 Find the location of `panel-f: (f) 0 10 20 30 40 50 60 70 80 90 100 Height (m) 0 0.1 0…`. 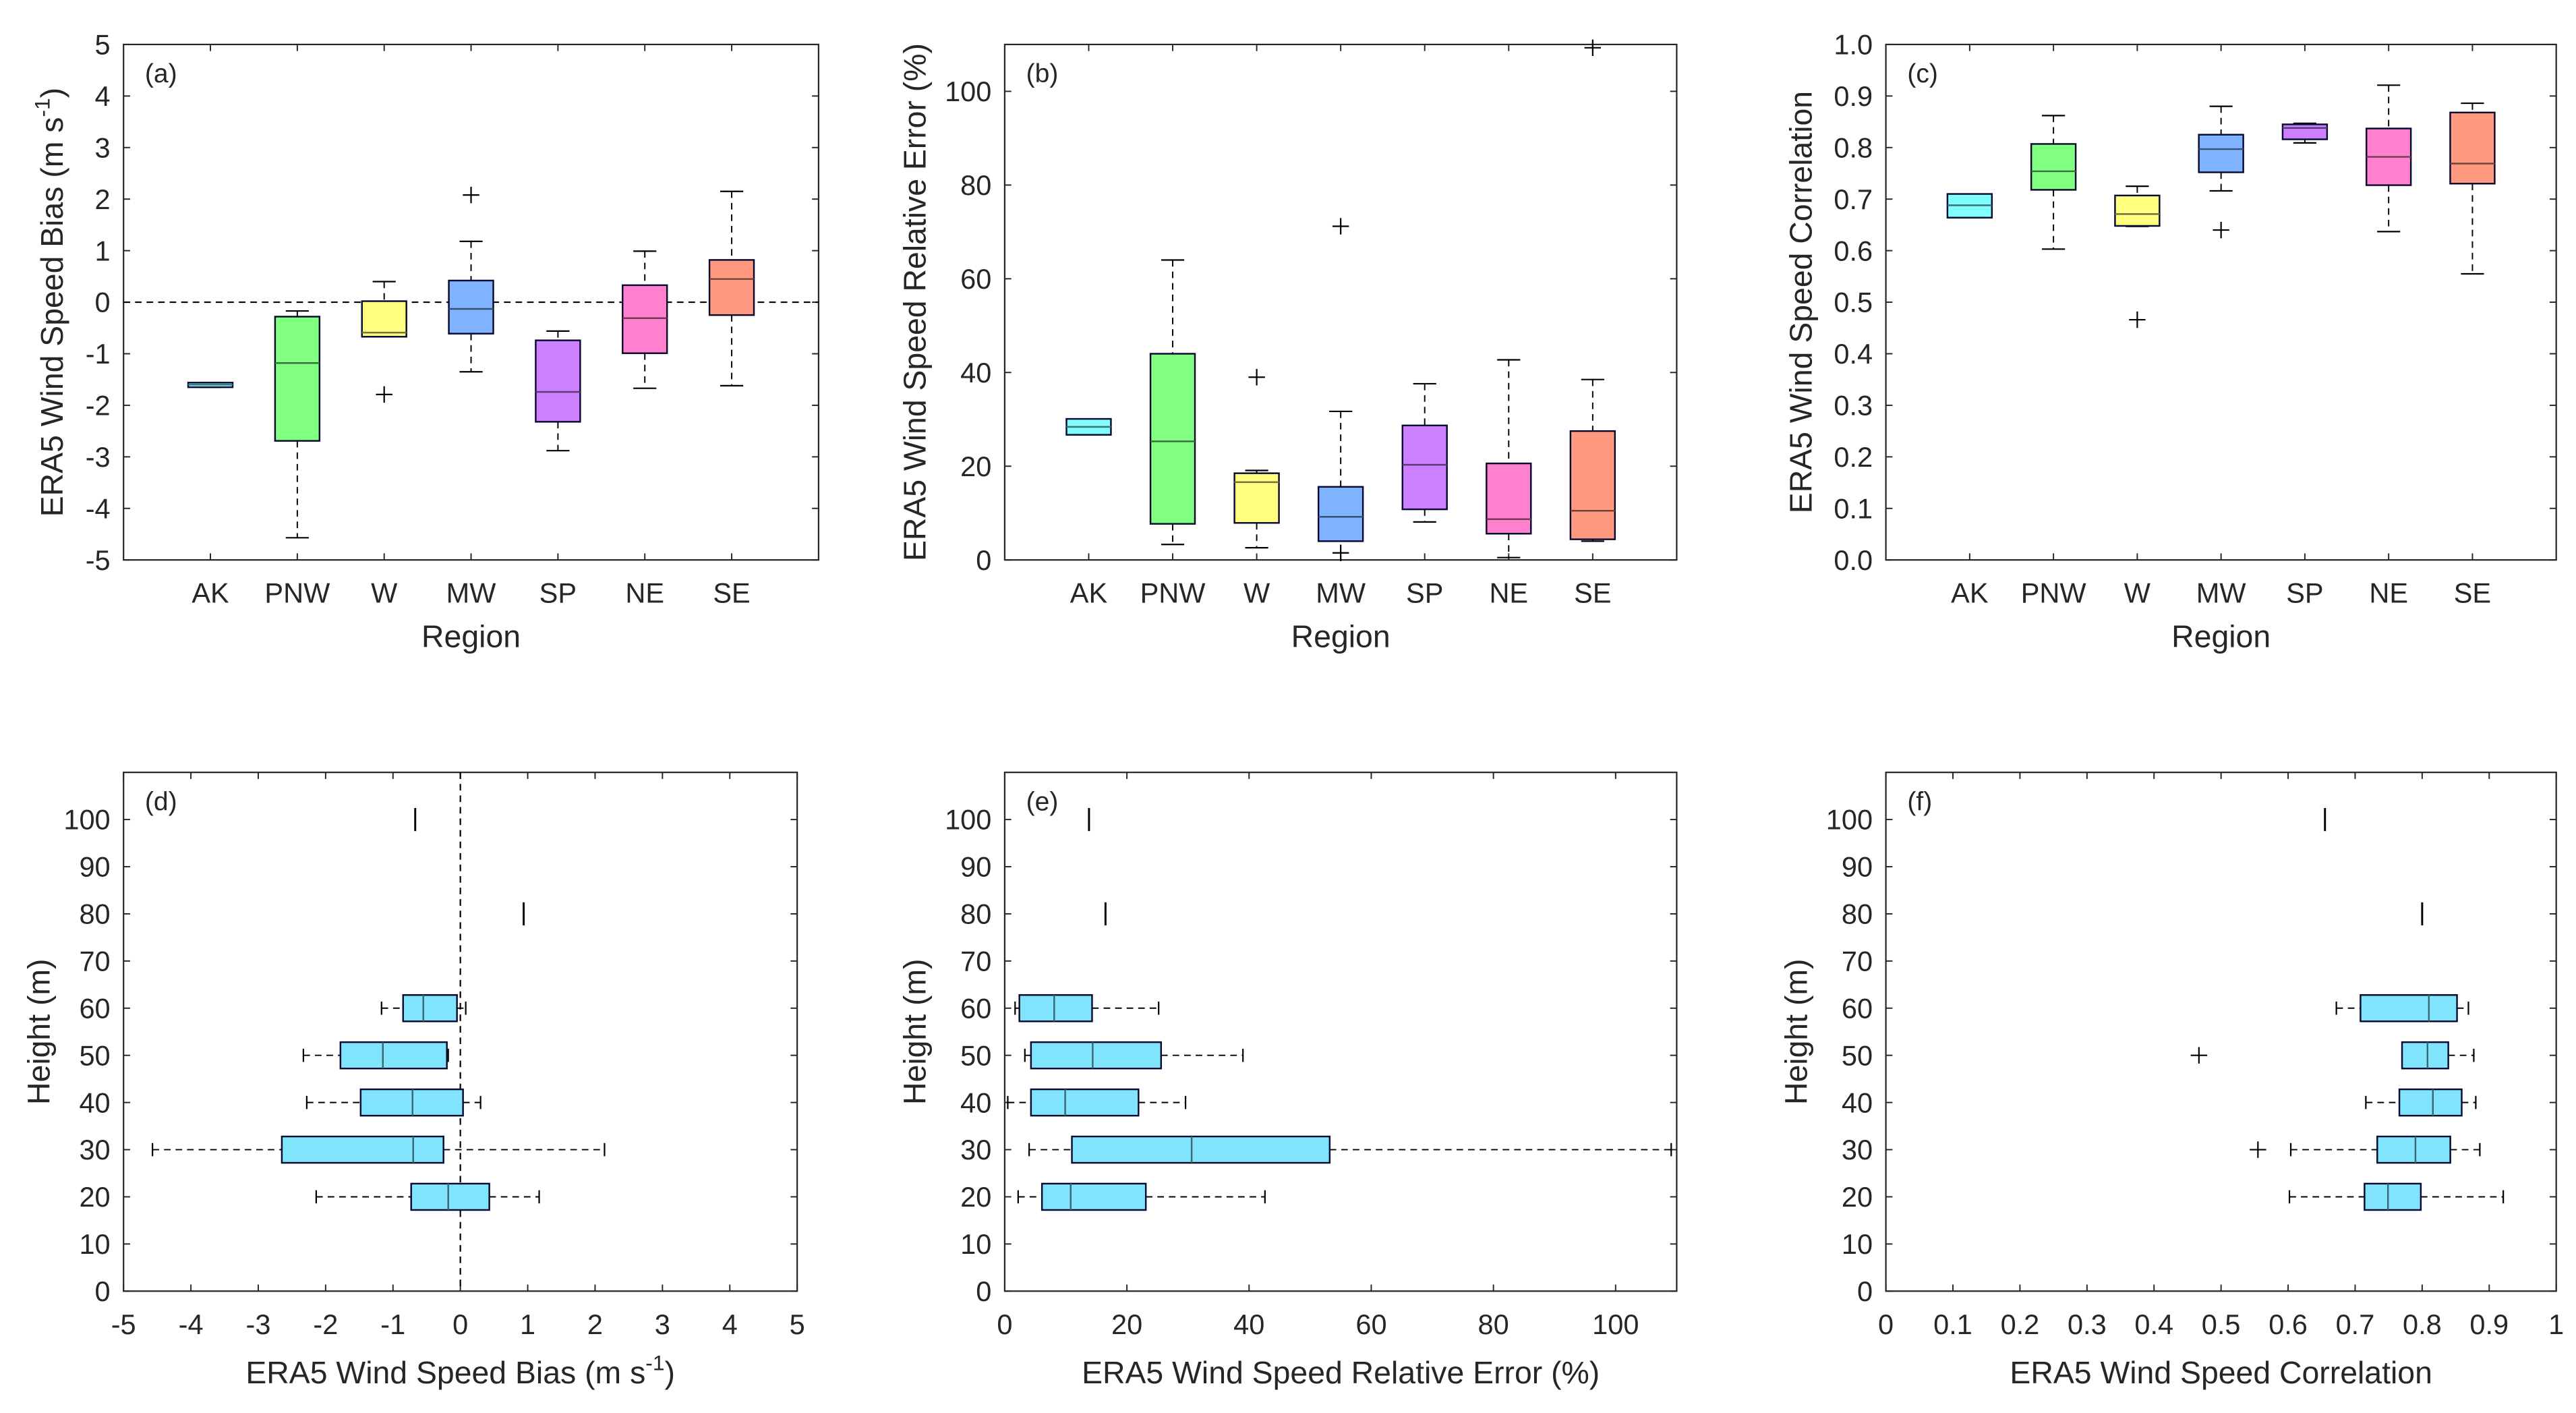

panel-f: (f) 0 10 20 30 40 50 60 70 80 90 100 Height (m) 0 0.1 0… is located at coordinates (2171, 1081).